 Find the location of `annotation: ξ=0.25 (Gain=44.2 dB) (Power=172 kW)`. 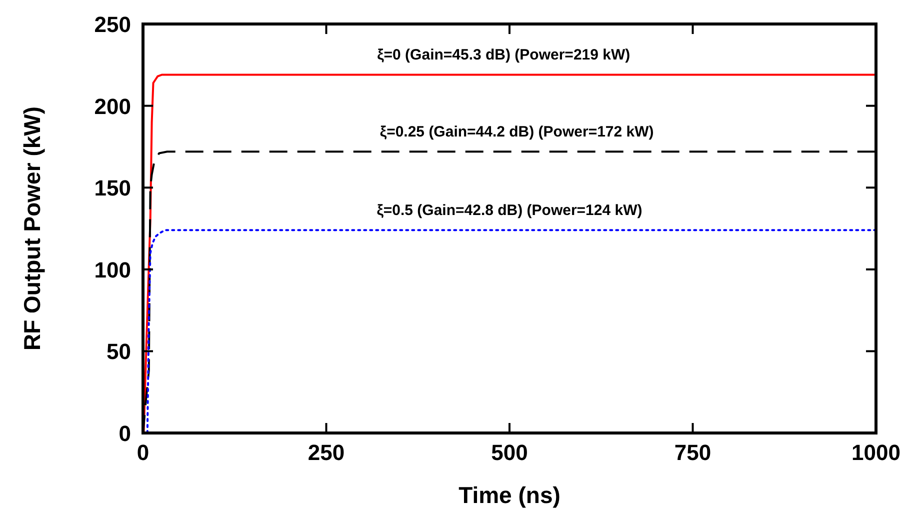

annotation: ξ=0.25 (Gain=44.2 dB) (Power=172 kW) is located at coordinates (517, 132).